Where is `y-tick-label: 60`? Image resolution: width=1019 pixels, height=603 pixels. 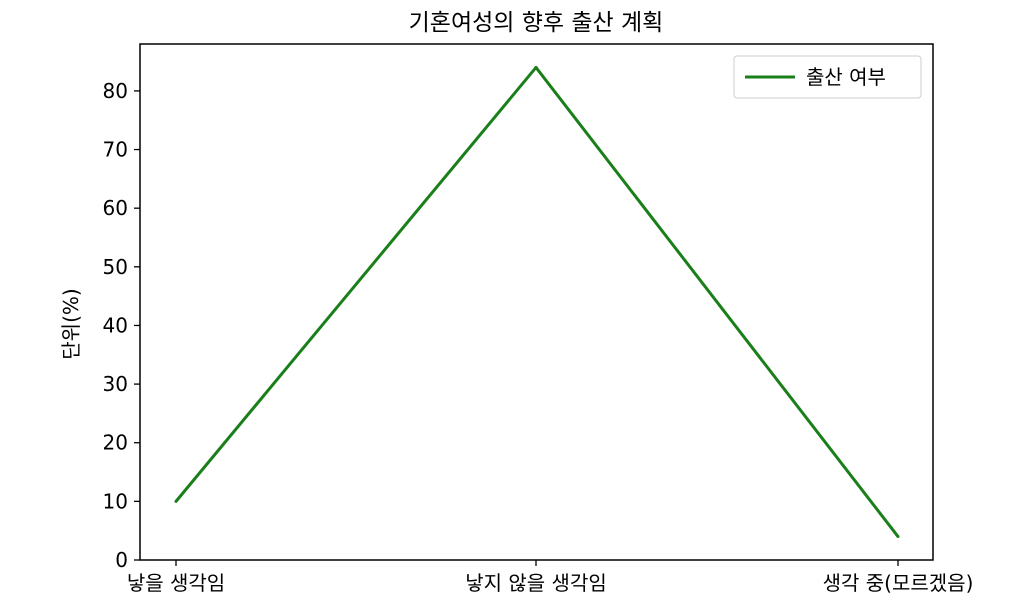 y-tick-label: 60 is located at coordinates (115, 208).